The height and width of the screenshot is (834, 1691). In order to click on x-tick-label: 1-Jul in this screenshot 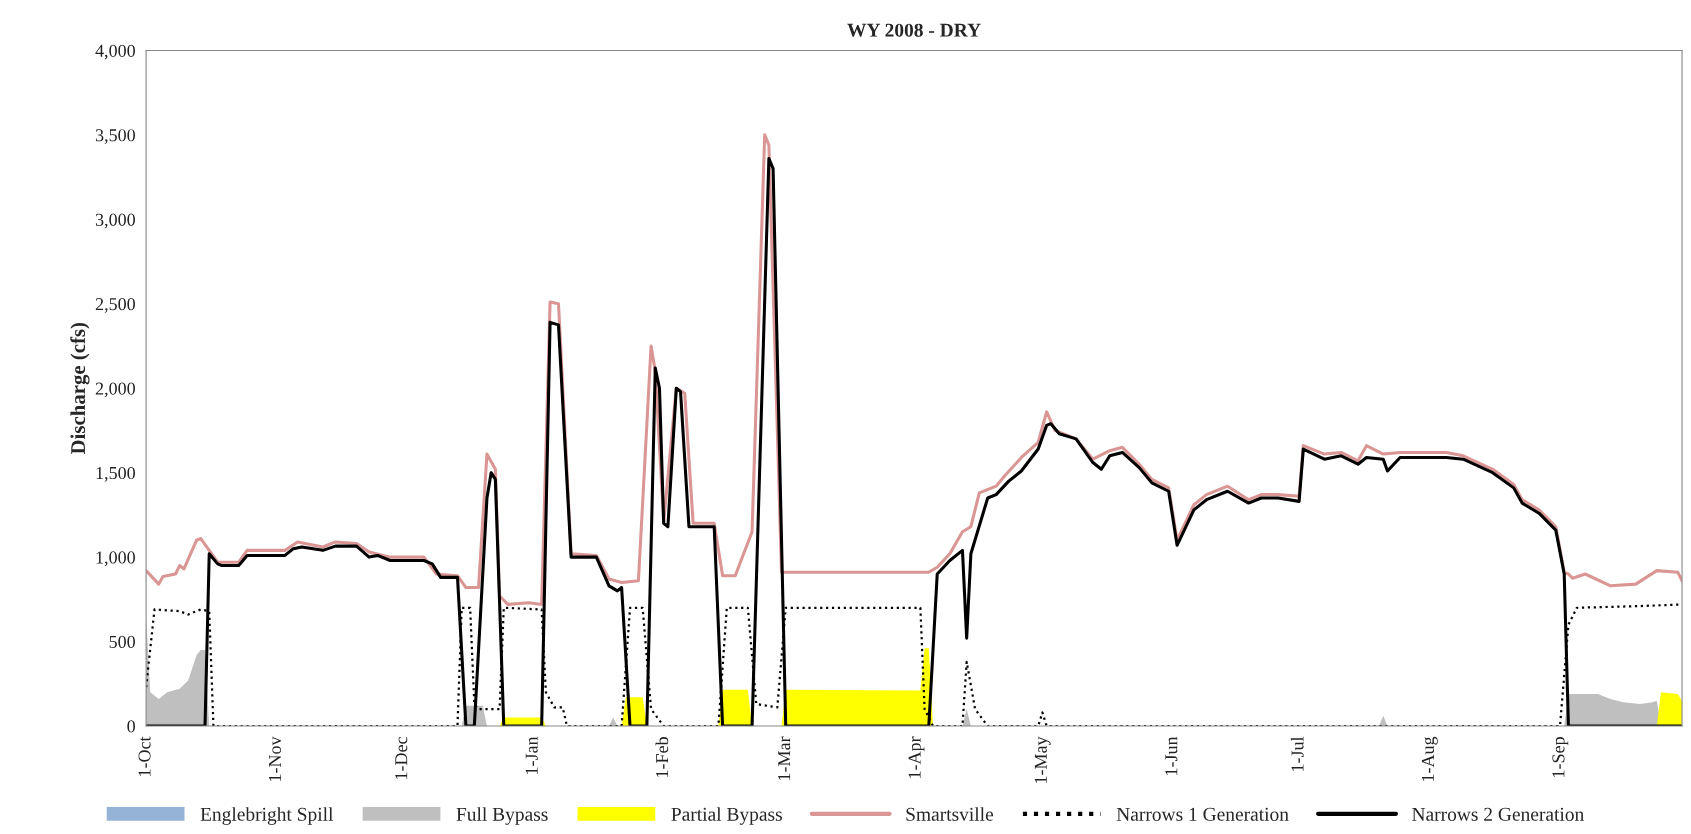, I will do `click(1297, 753)`.